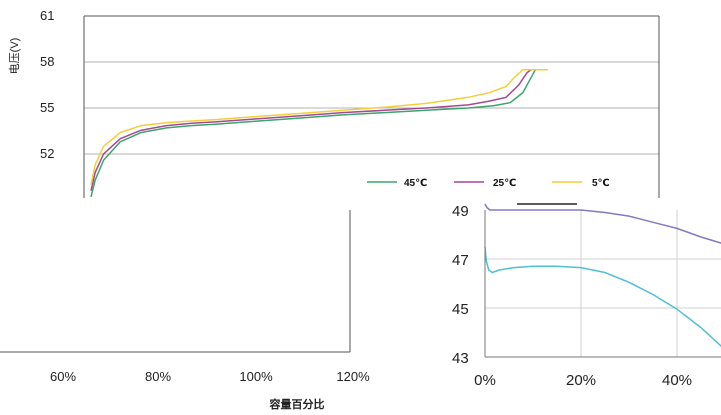 The image size is (721, 415). I want to click on capacity-chart-x-tick-100: 100%, so click(256, 376).